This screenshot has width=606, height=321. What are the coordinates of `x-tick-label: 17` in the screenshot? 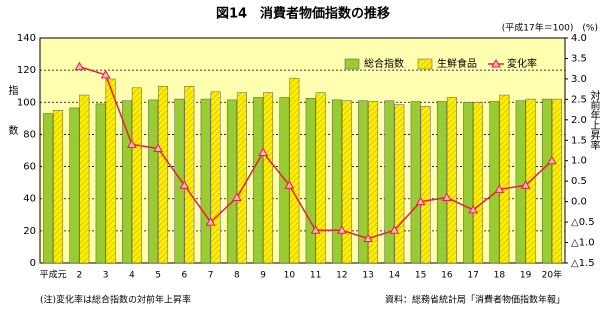 It's located at (472, 276).